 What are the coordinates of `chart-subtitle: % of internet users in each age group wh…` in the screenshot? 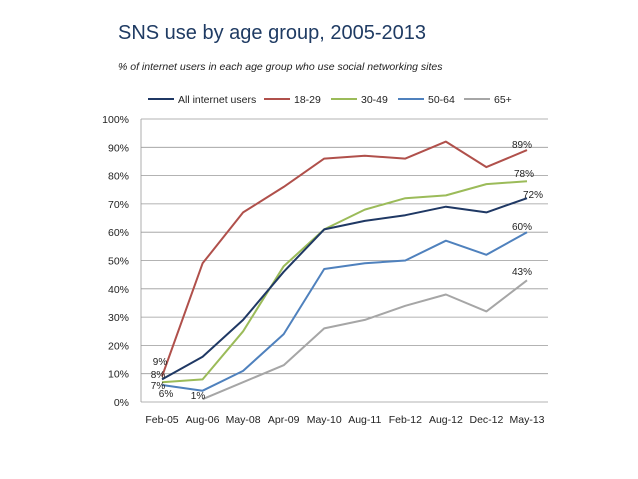 It's located at (280, 67).